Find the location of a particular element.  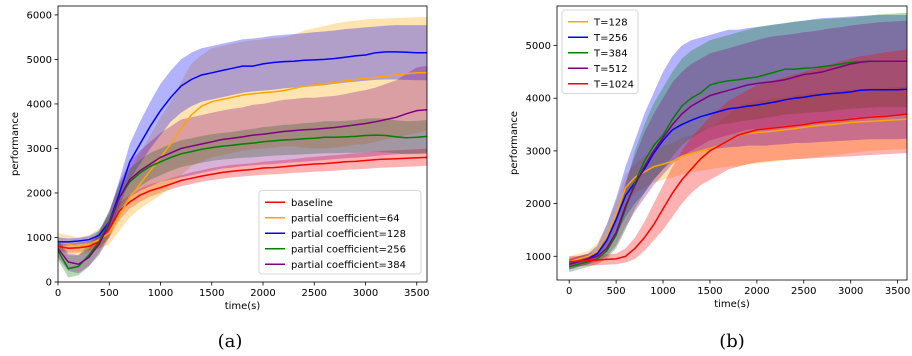

y-axis-label-b: performance is located at coordinates (514, 143).